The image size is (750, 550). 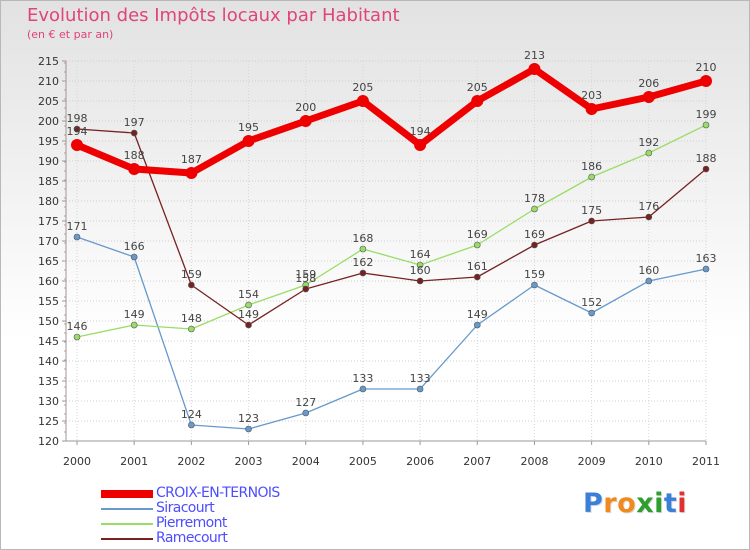 I want to click on ytick-label-160: 160, so click(x=48, y=281).